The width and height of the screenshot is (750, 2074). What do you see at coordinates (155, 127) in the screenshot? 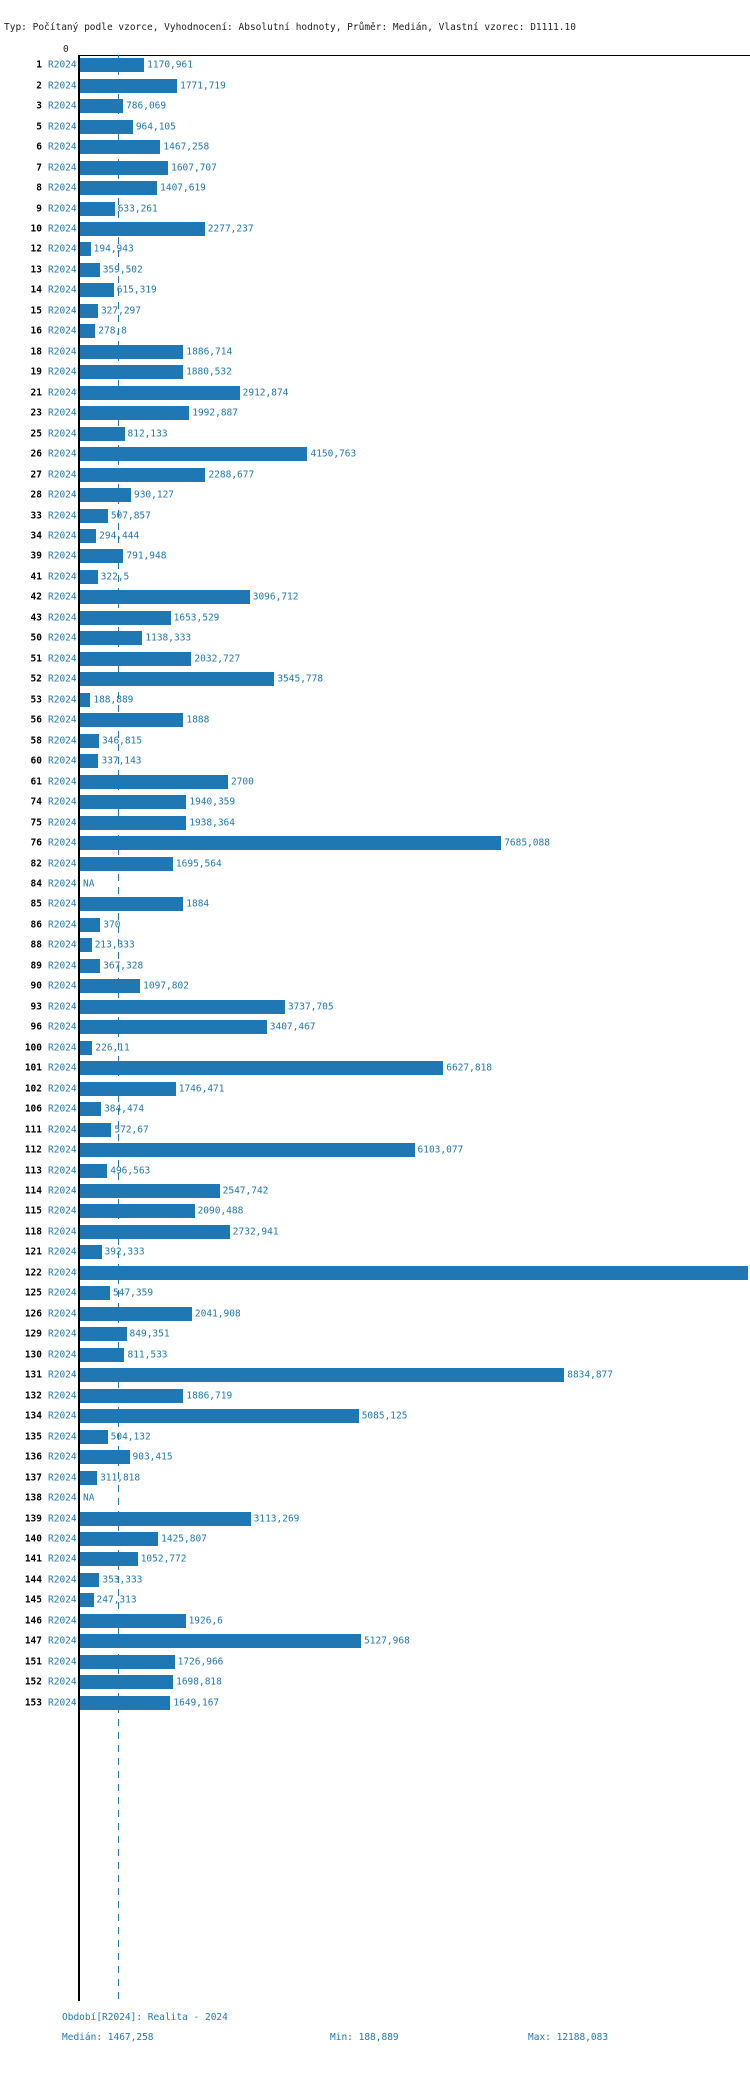
I see `bar-value-label: 964,105` at bounding box center [155, 127].